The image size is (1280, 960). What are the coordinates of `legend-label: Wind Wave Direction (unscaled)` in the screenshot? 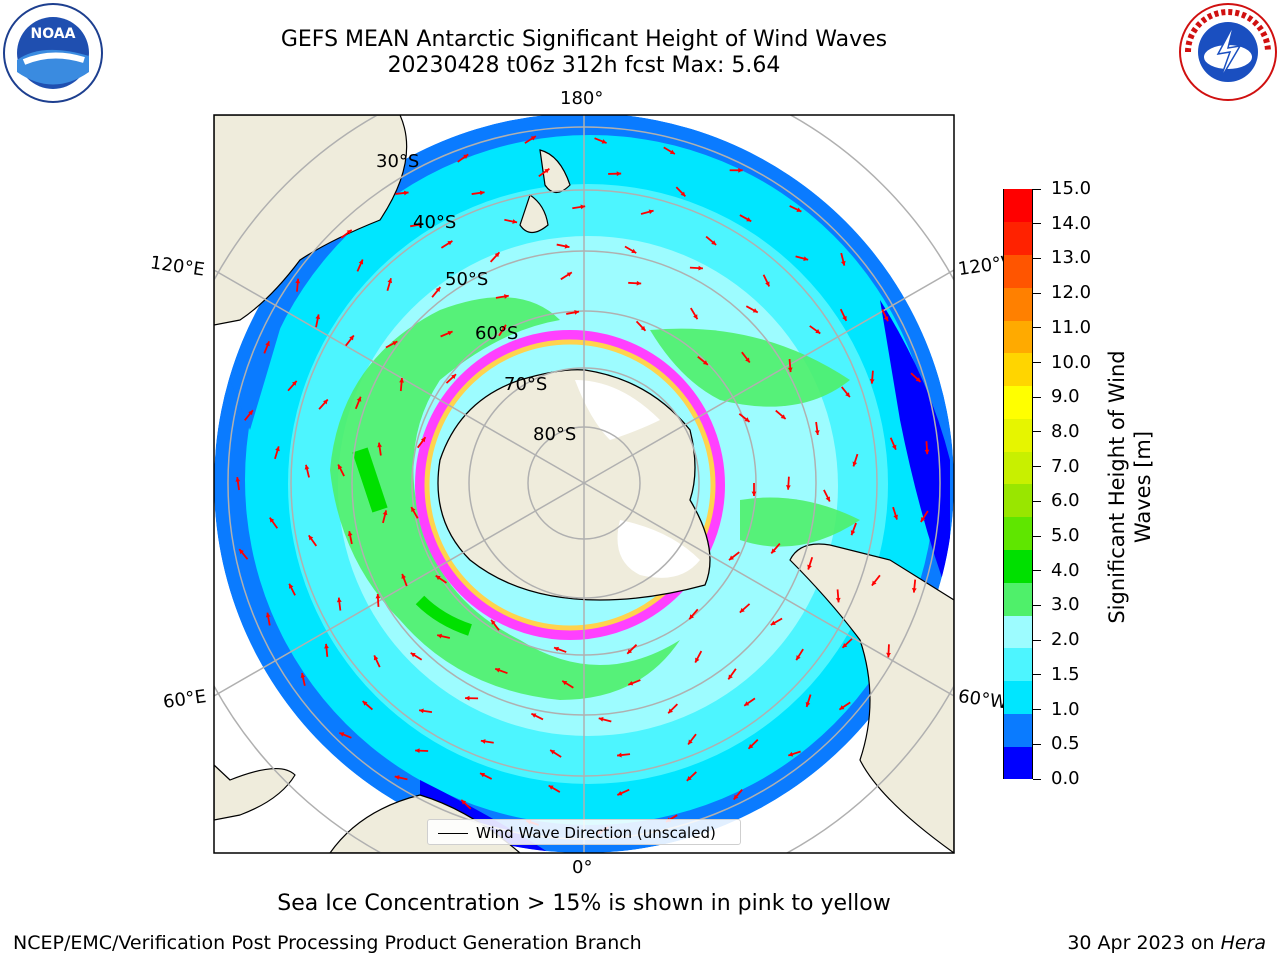 It's located at (596, 833).